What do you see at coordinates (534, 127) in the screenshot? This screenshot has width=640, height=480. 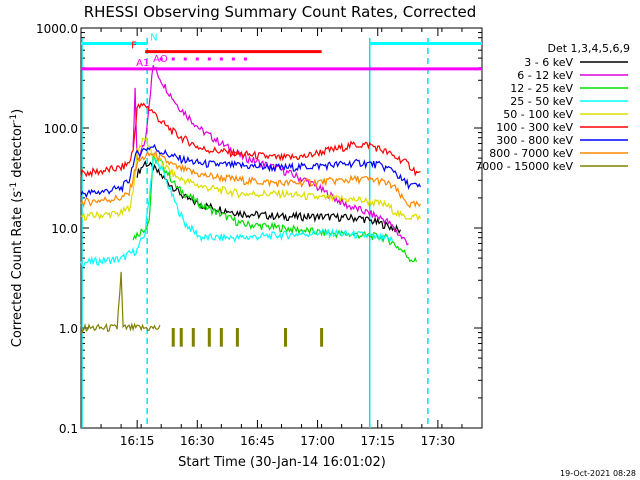 I see `legend-label: 100 - 300 keV` at bounding box center [534, 127].